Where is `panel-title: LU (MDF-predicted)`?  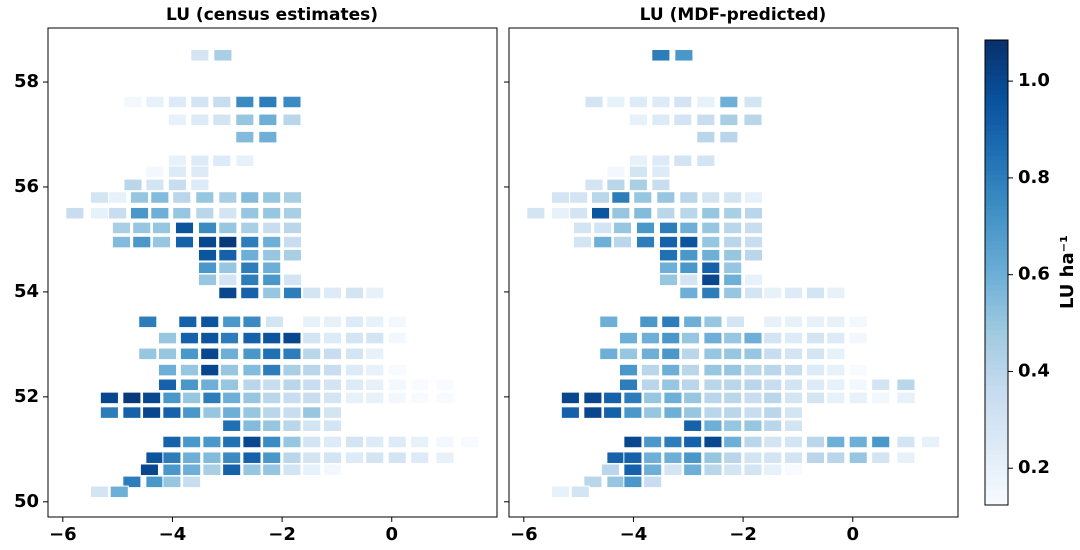
panel-title: LU (MDF-predicted) is located at coordinates (733, 15).